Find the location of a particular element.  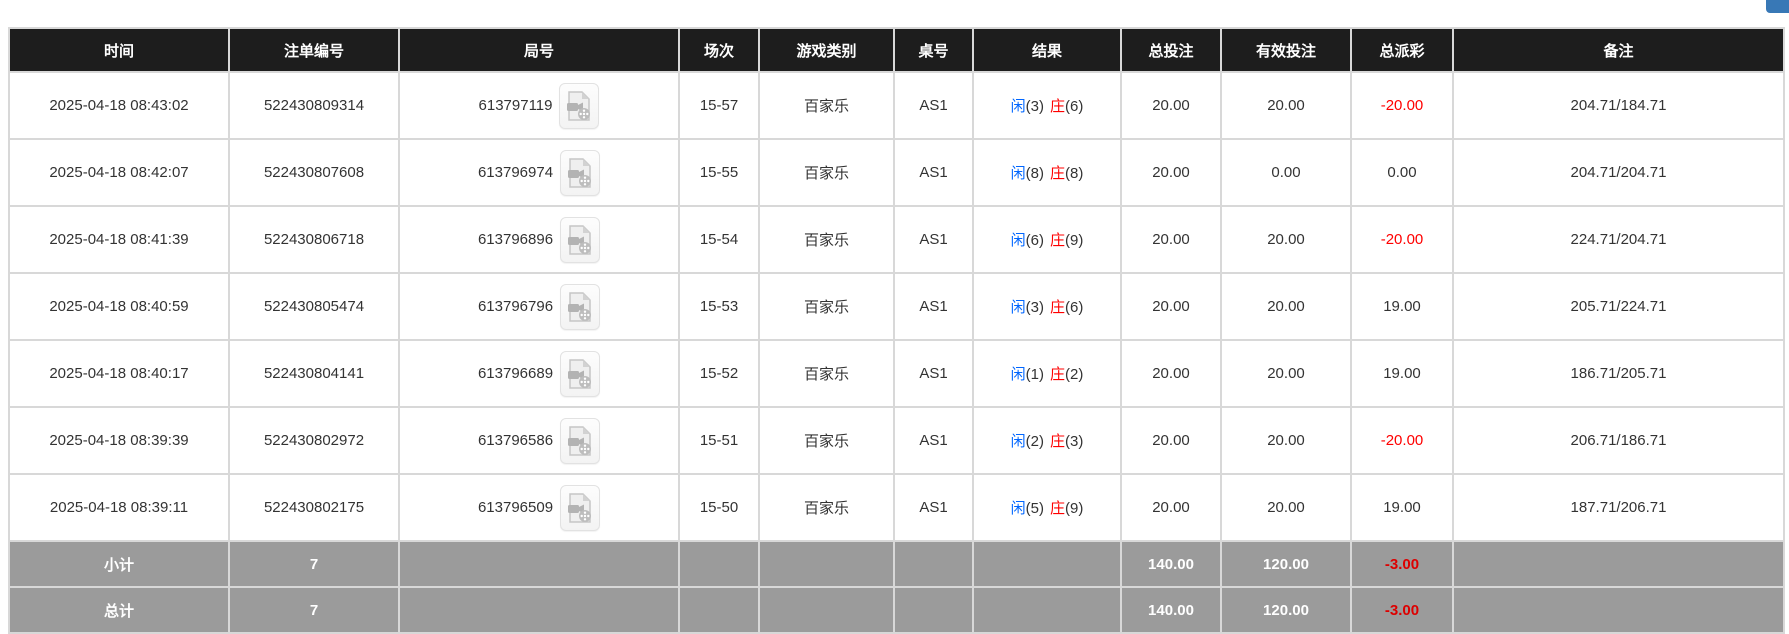

cell-bet-id: 522430804141 is located at coordinates (314, 373).